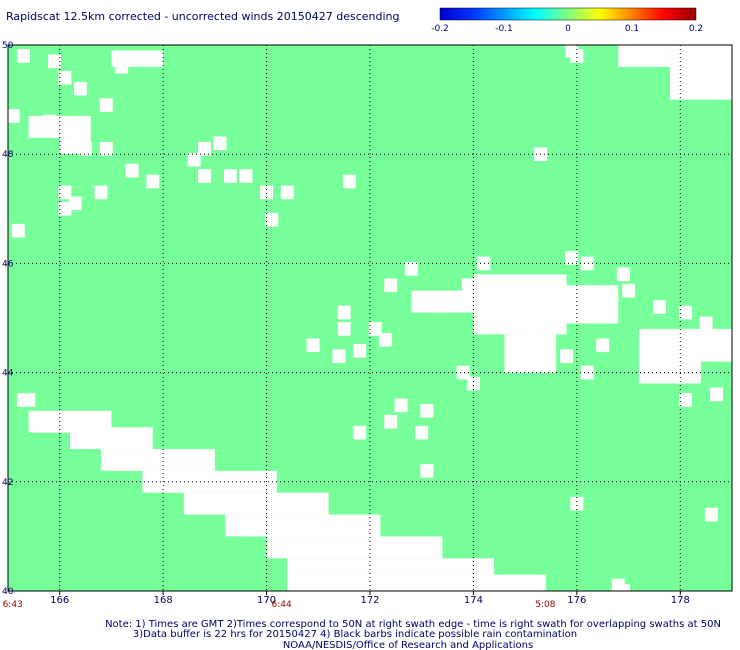 The width and height of the screenshot is (740, 650). I want to click on colorbar-tick-label: -0.2, so click(440, 29).